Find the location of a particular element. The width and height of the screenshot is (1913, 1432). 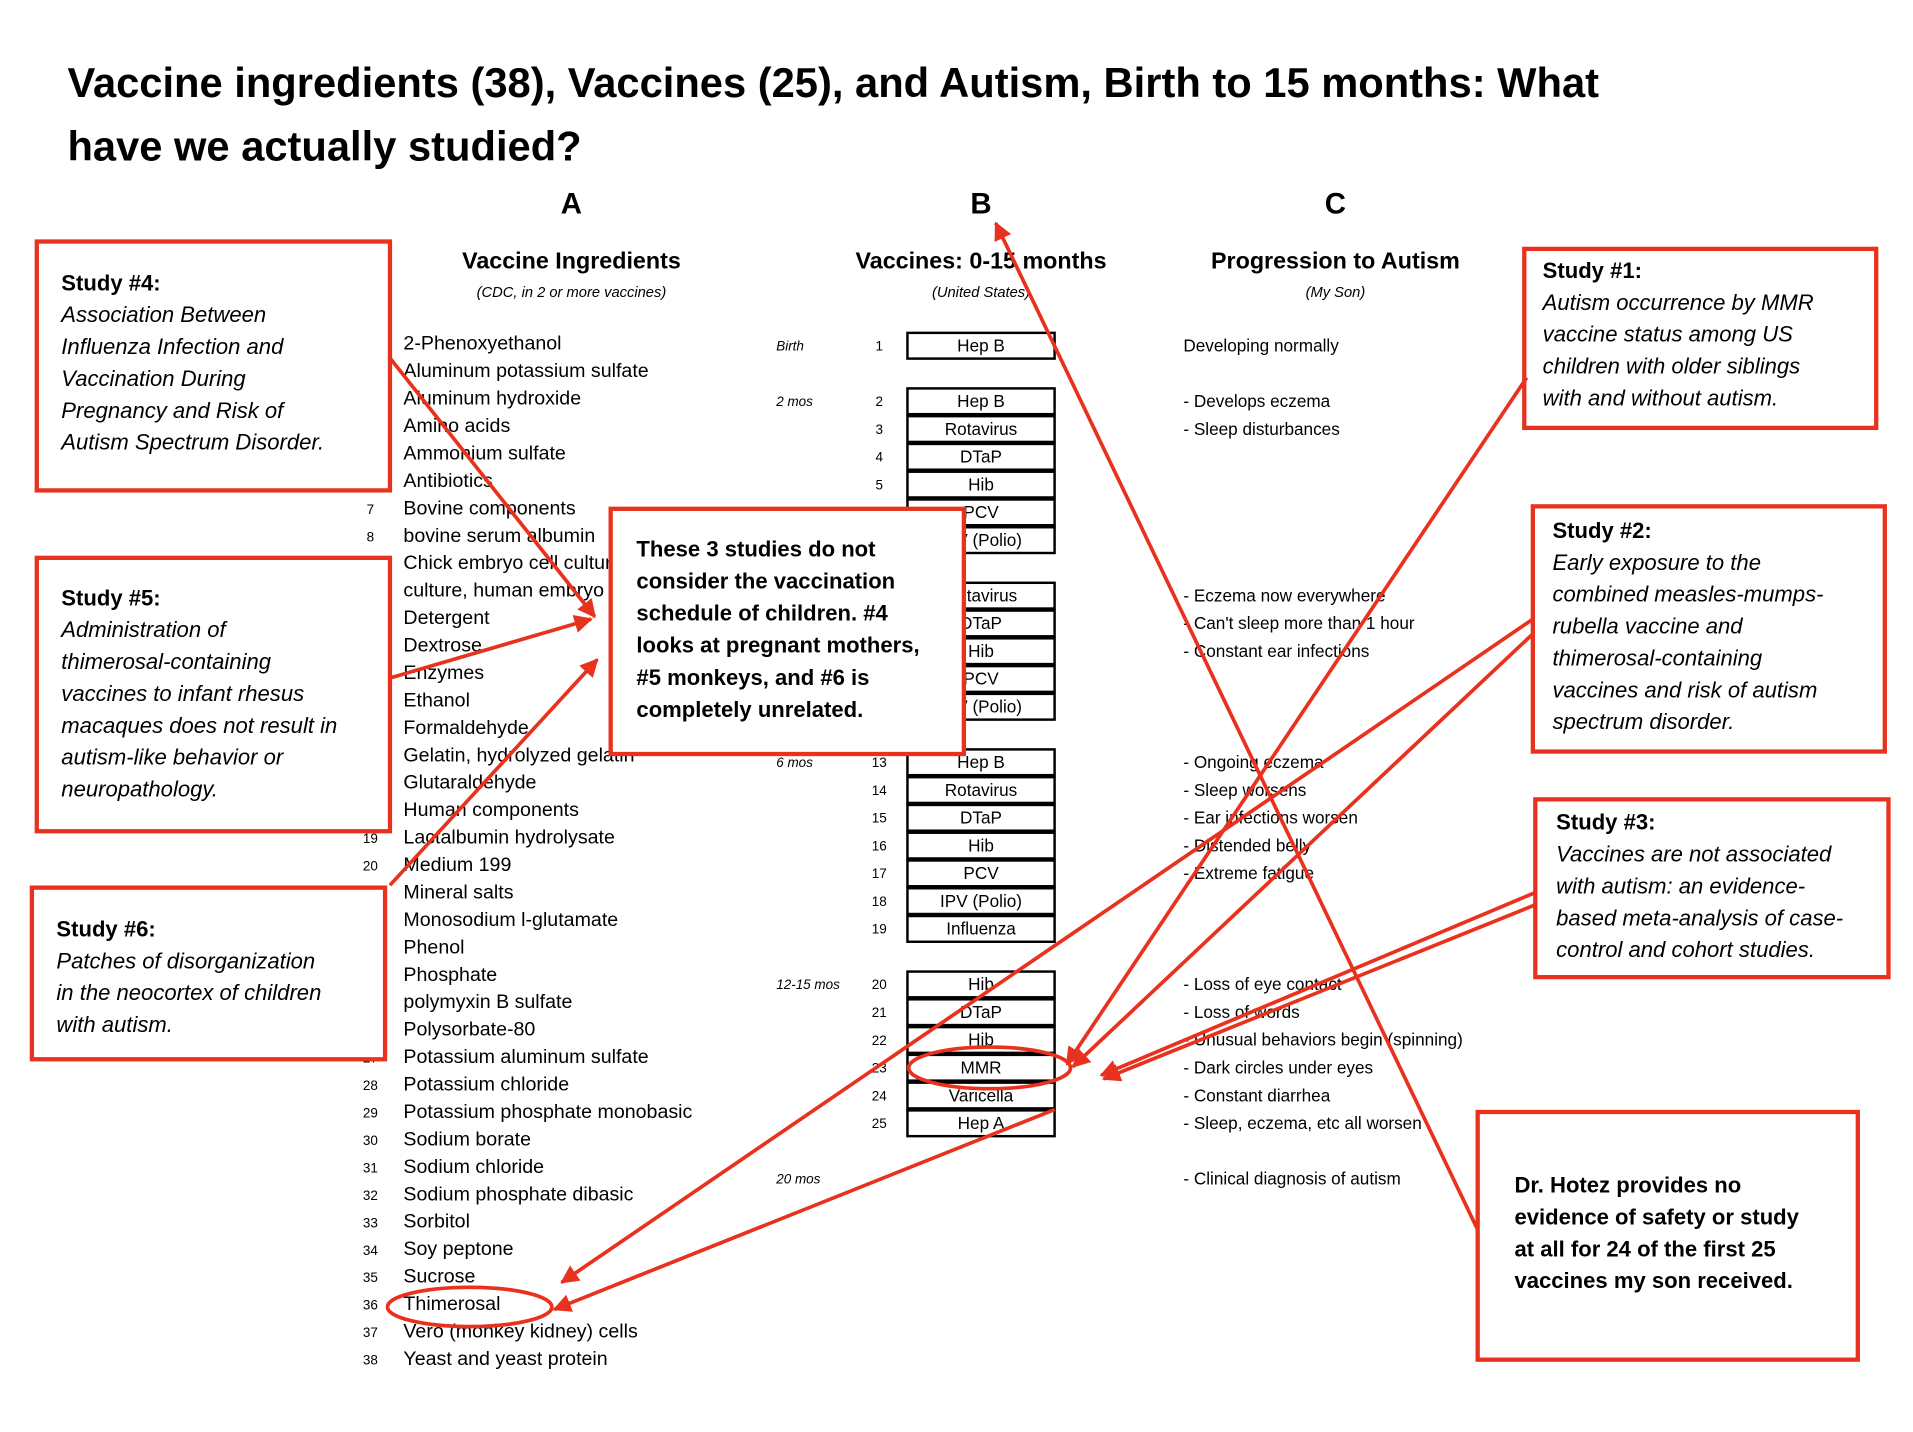

ingredient: Soy peptone is located at coordinates (458, 1249).